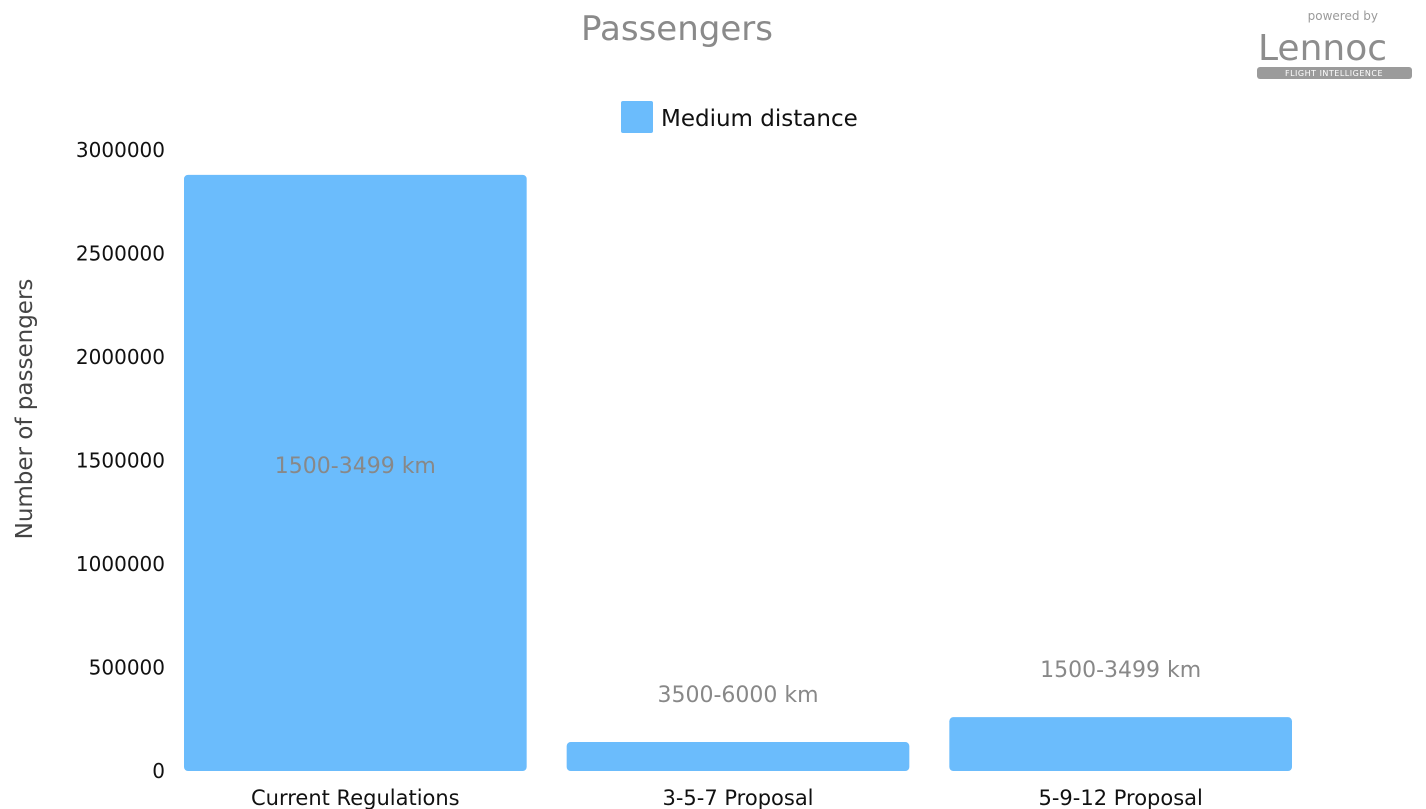 This screenshot has height=809, width=1426. I want to click on logo-powered-by: powered by, so click(1343, 16).